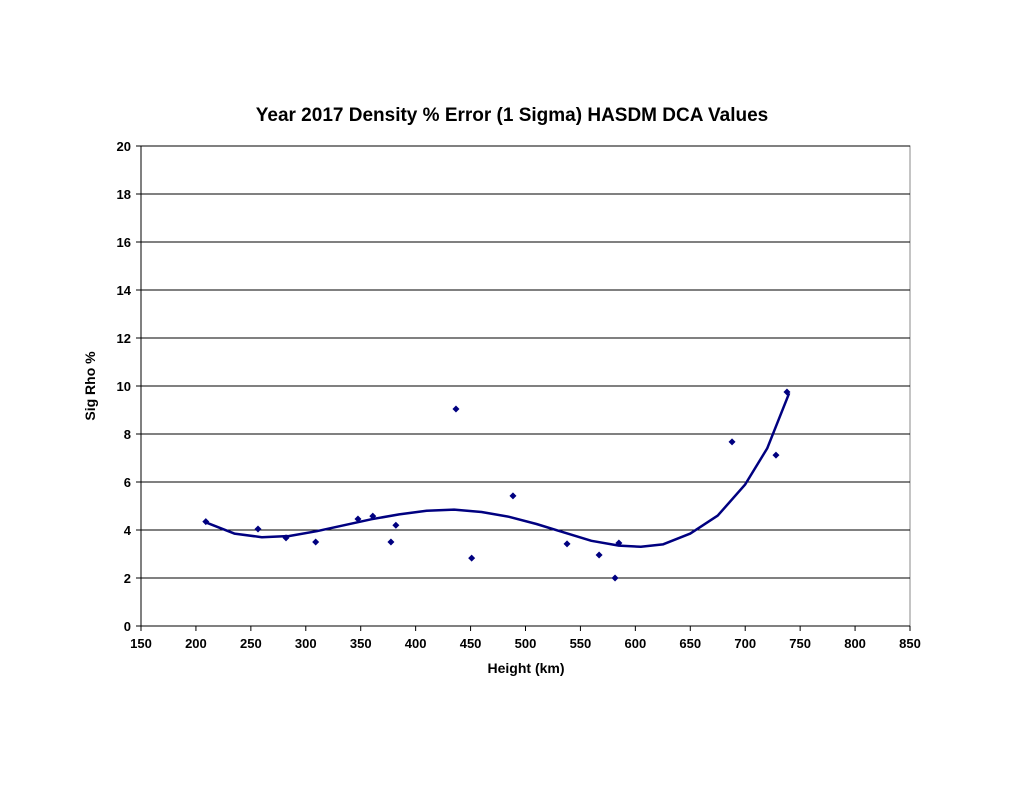 The height and width of the screenshot is (796, 1024). Describe the element at coordinates (141, 643) in the screenshot. I see `x-tick-label: 150` at that location.